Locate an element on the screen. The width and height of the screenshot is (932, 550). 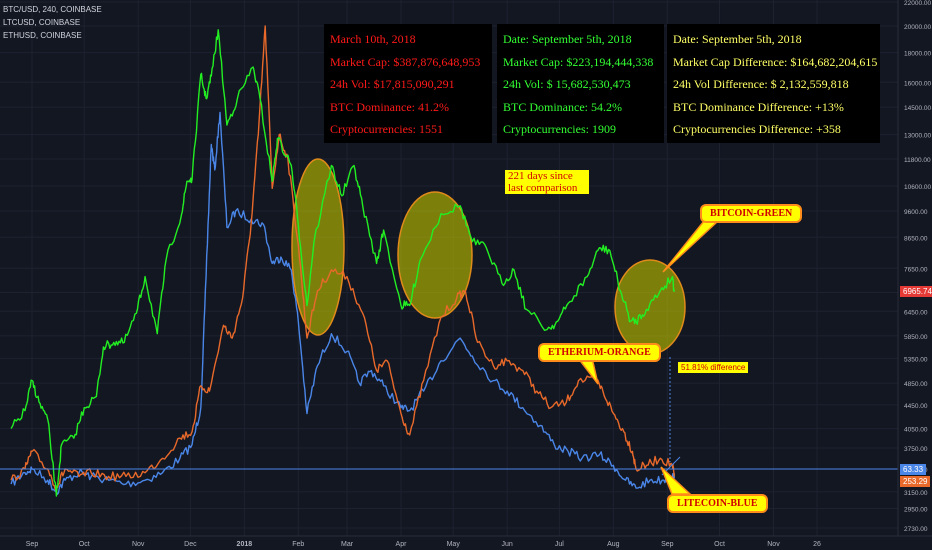
etherium-callout: ETHERIUM-ORANGE is located at coordinates (599, 352).